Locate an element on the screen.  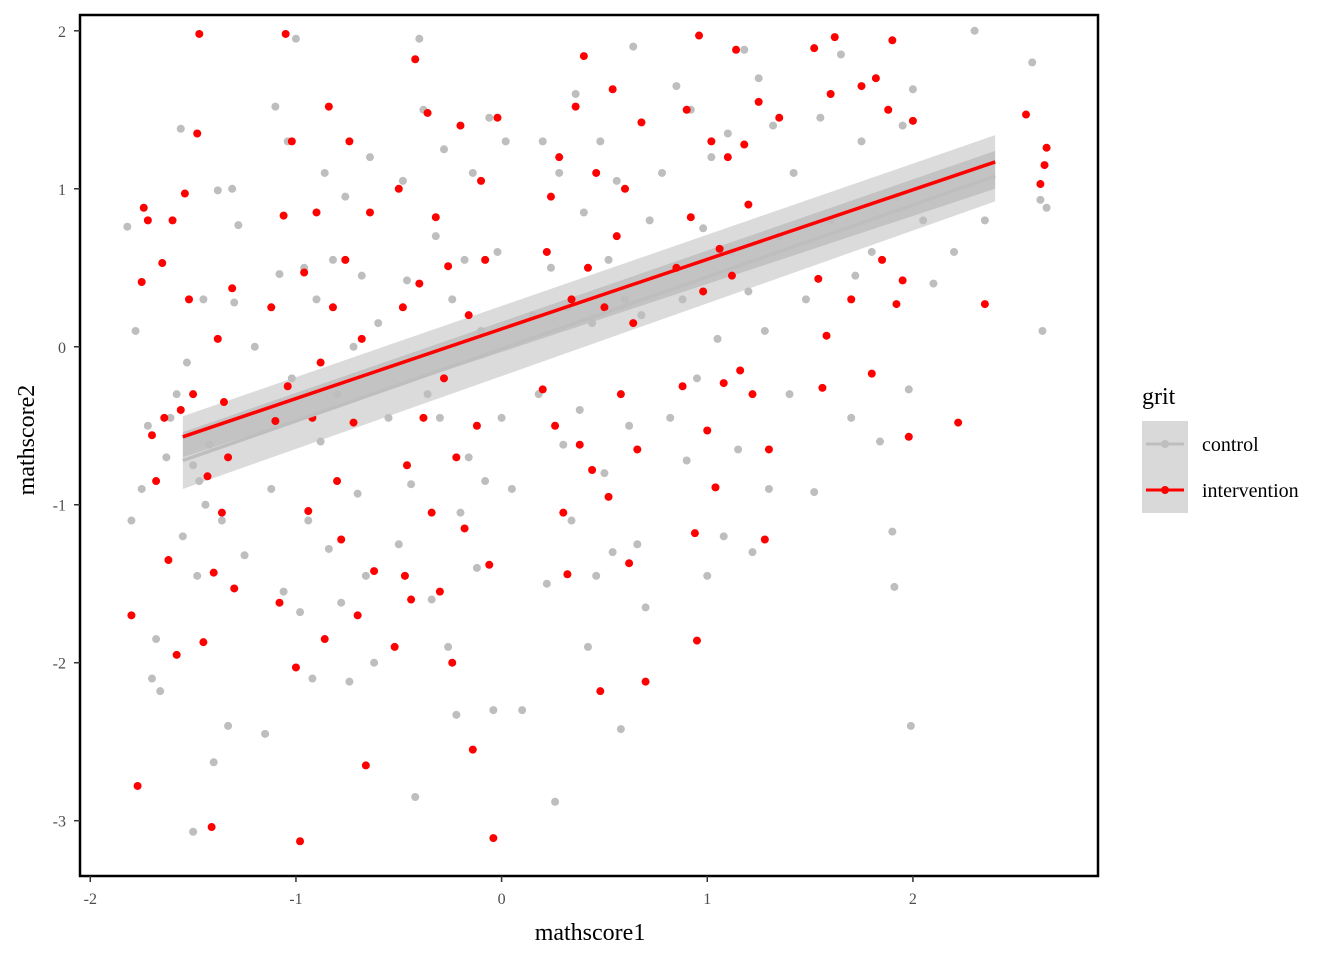
legend-key-control-dot is located at coordinates (1165, 444).